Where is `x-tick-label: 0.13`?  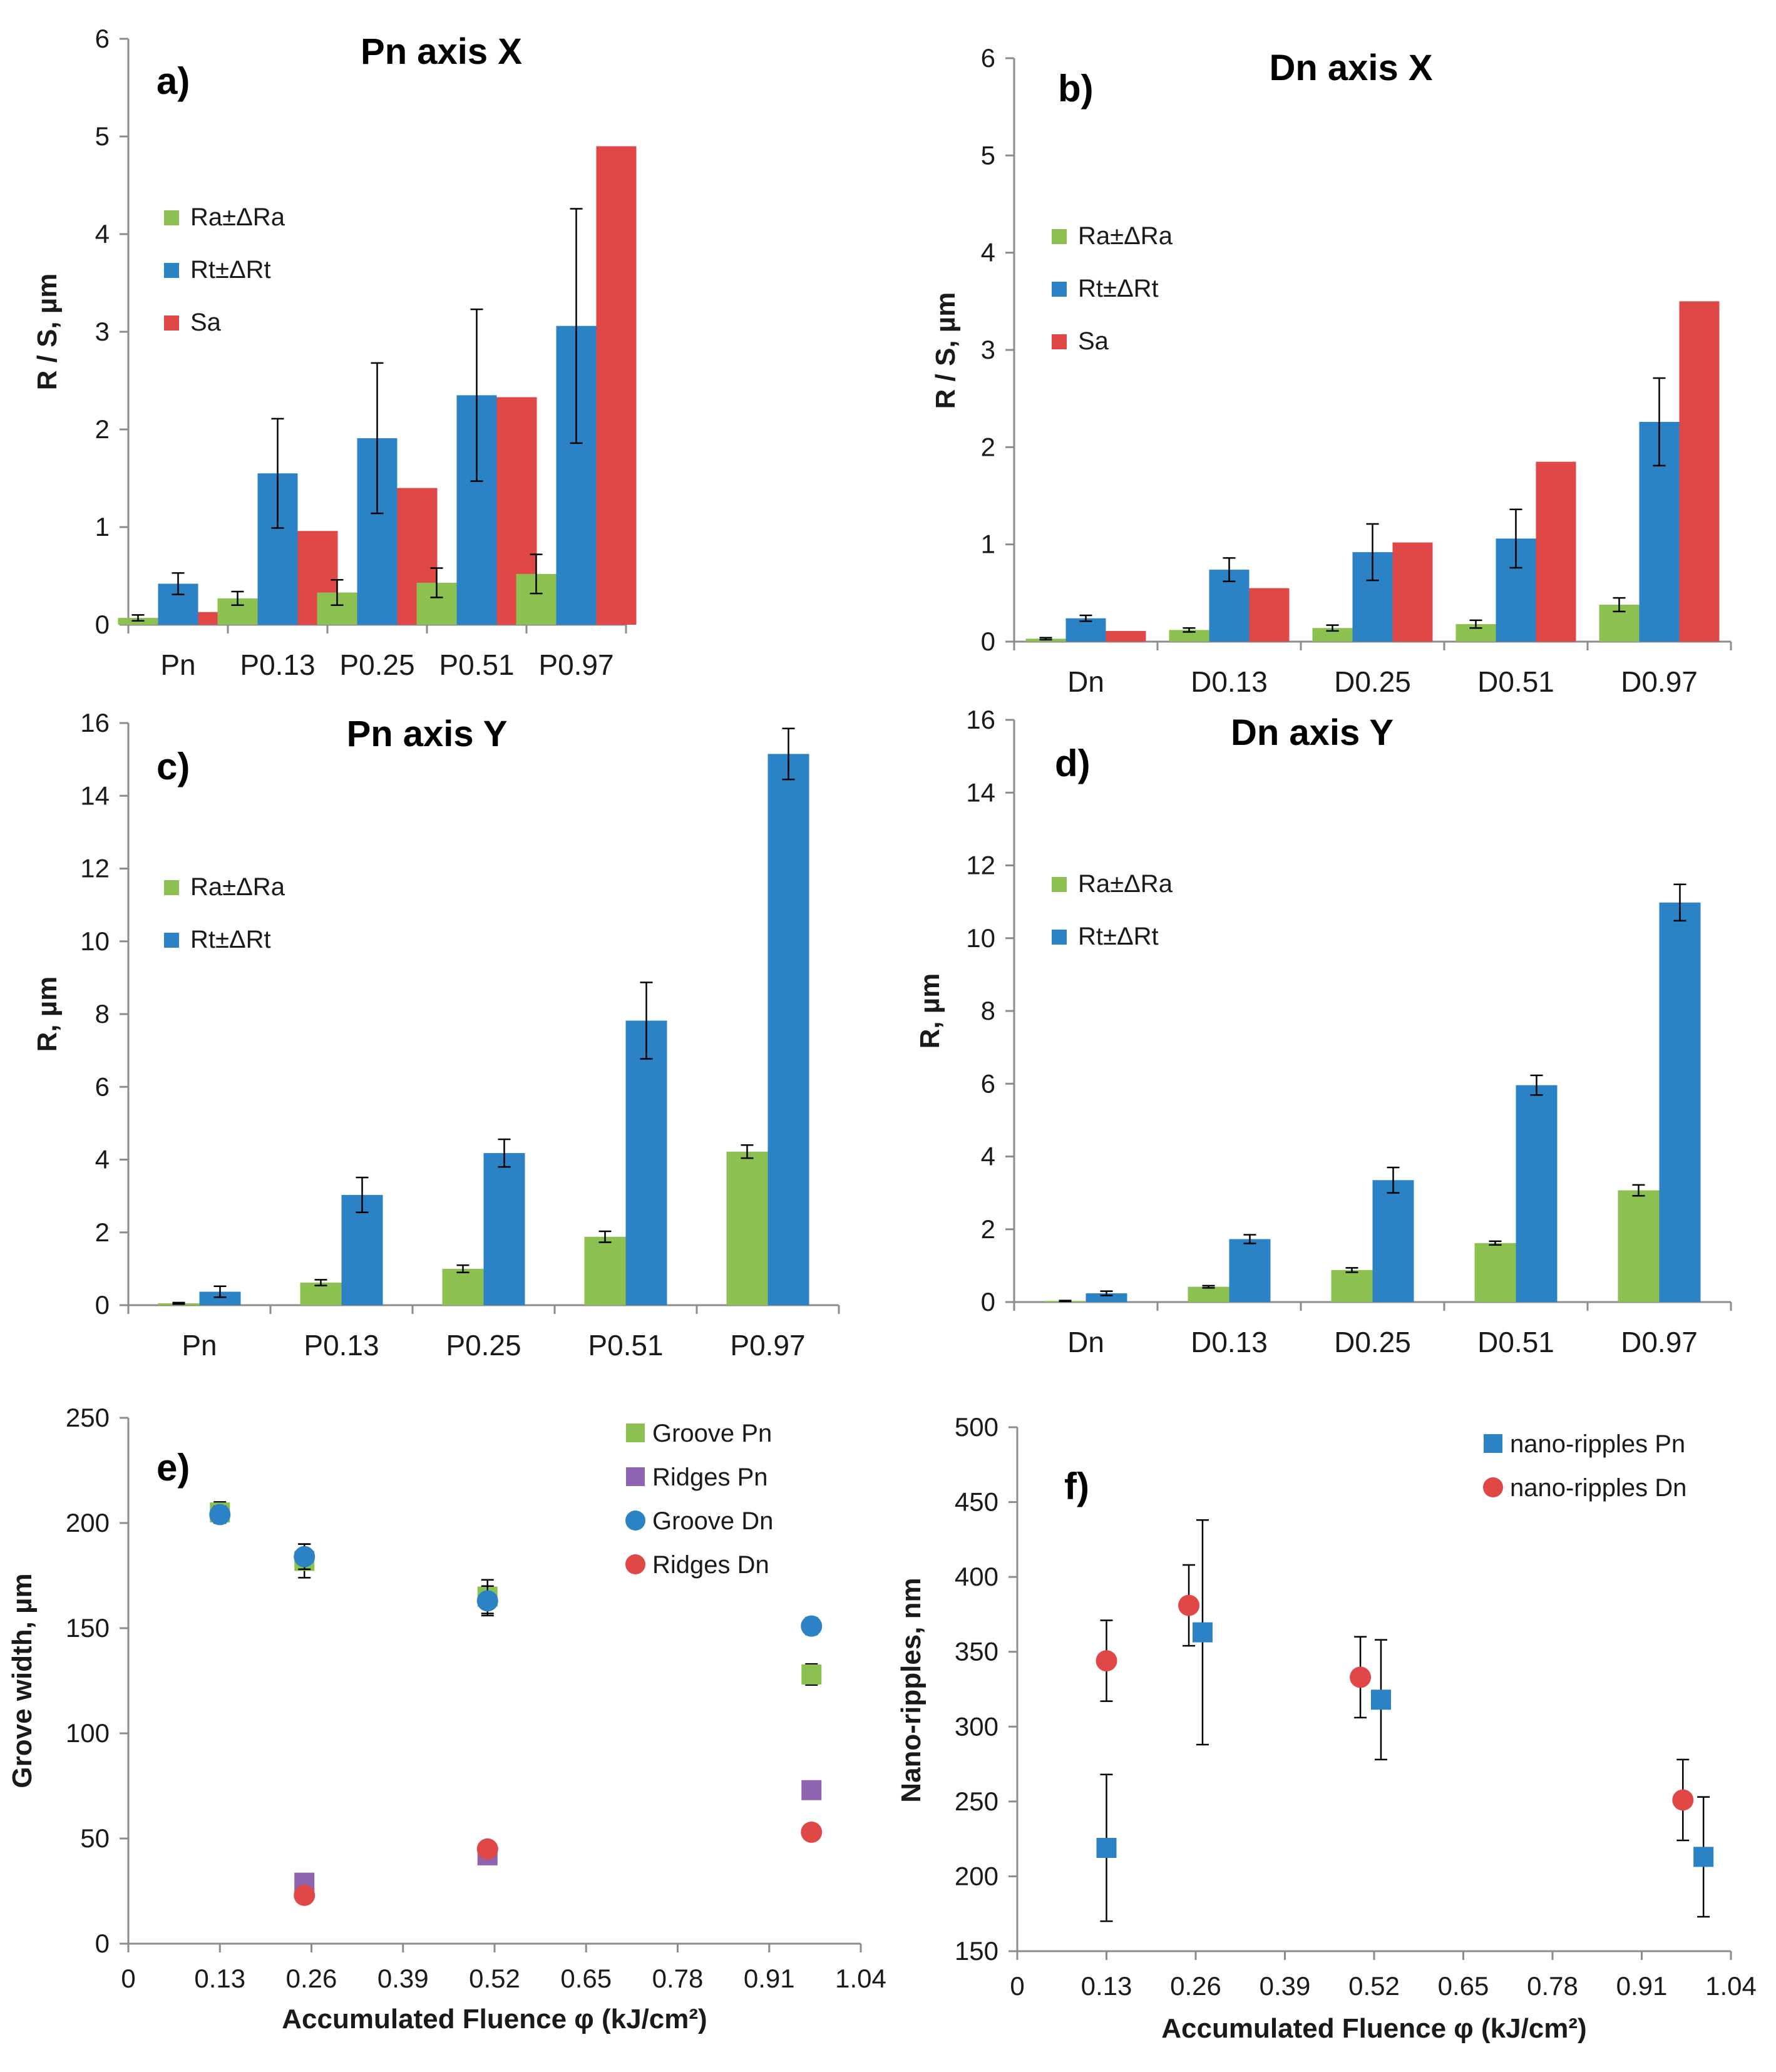
x-tick-label: 0.13 is located at coordinates (219, 1978).